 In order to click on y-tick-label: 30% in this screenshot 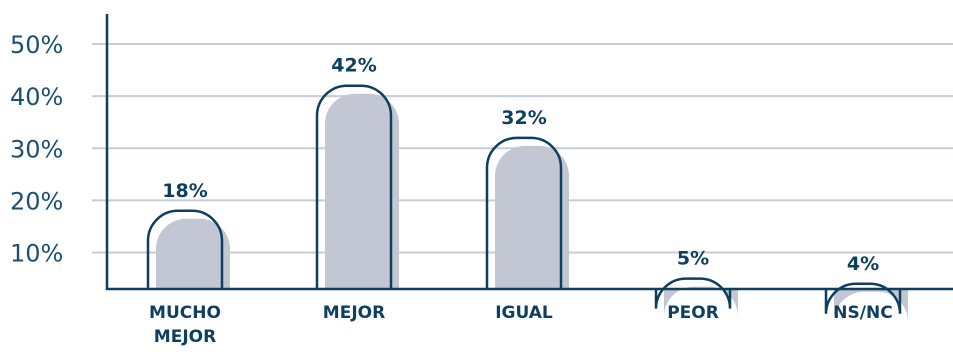, I will do `click(36, 149)`.